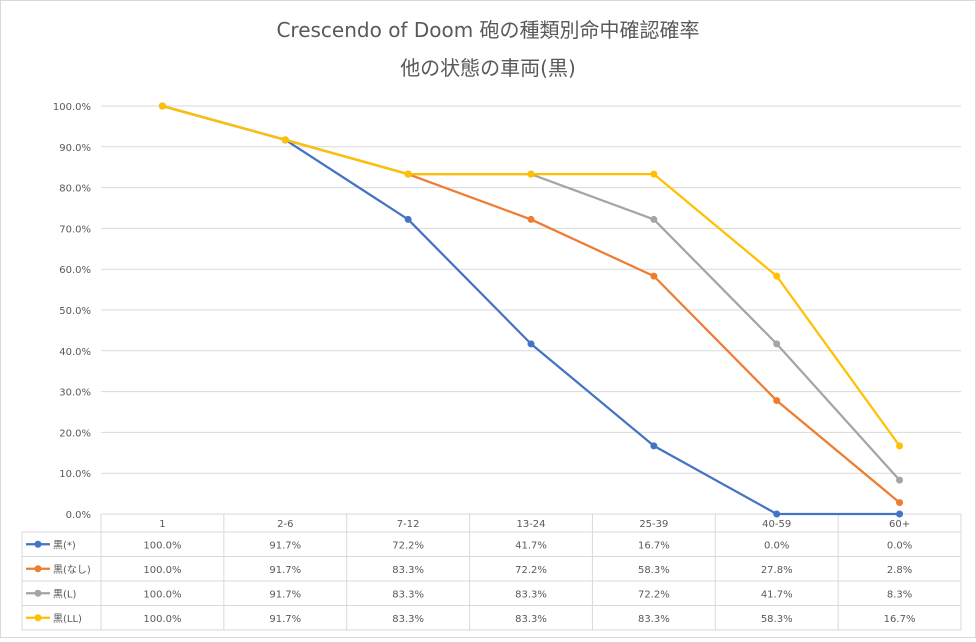 Image resolution: width=976 pixels, height=642 pixels. Describe the element at coordinates (64, 545) in the screenshot. I see `legend-series-name: 黒(*)` at that location.